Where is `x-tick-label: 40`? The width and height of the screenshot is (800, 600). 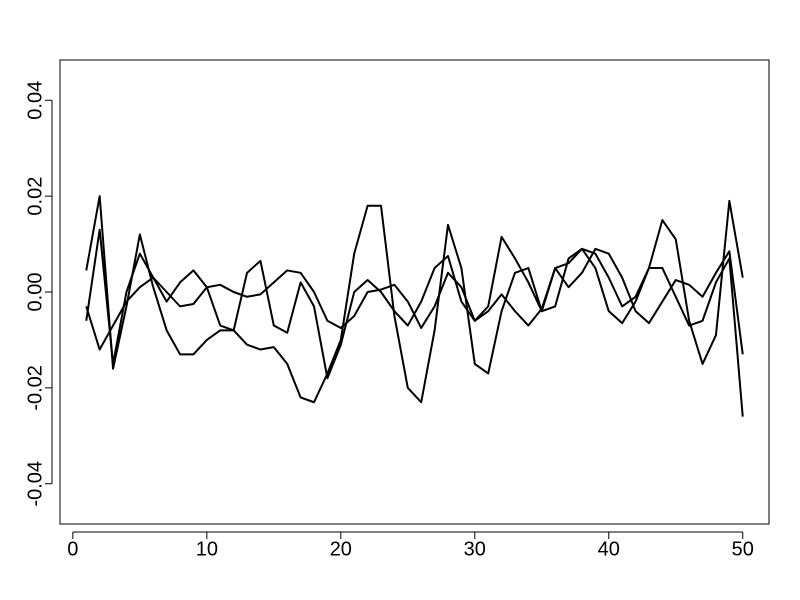
x-tick-label: 40 is located at coordinates (609, 549).